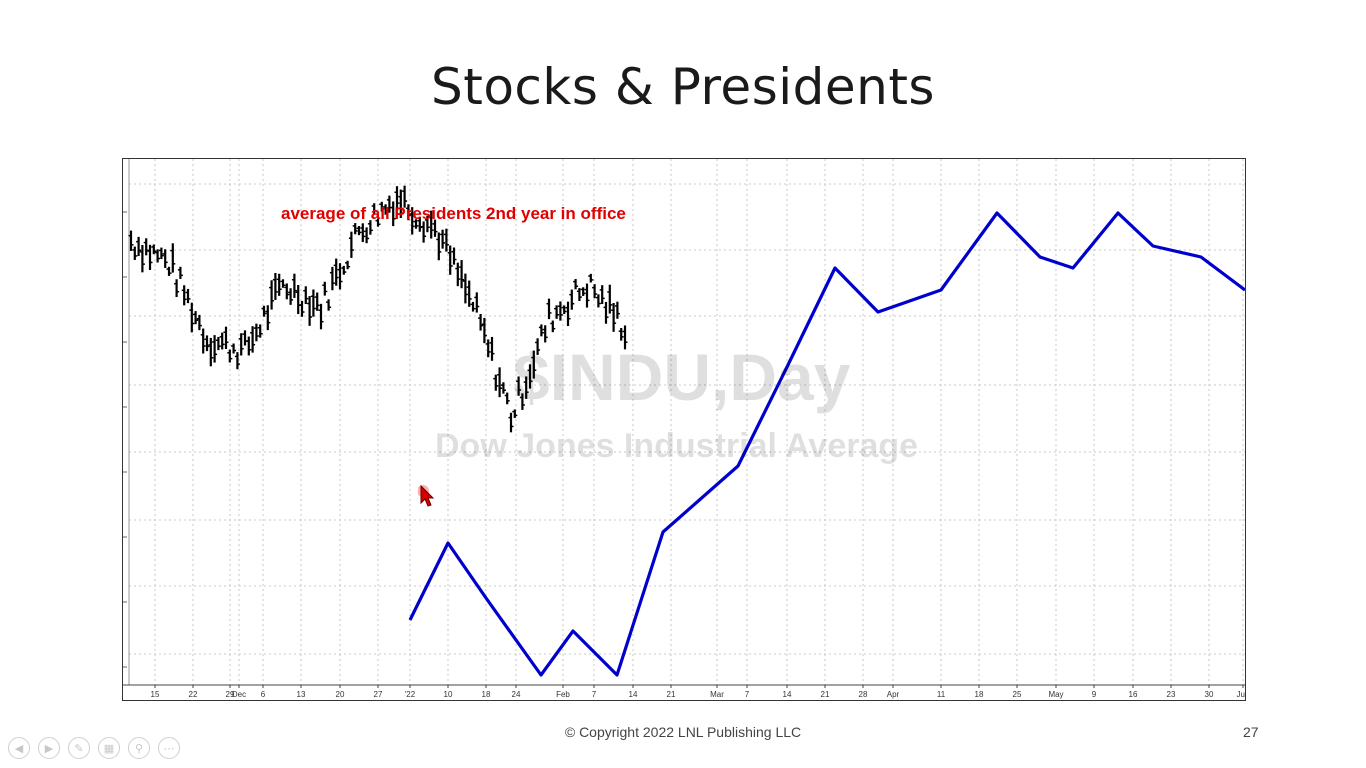 The width and height of the screenshot is (1366, 768). I want to click on price-bars, so click(378, 309).